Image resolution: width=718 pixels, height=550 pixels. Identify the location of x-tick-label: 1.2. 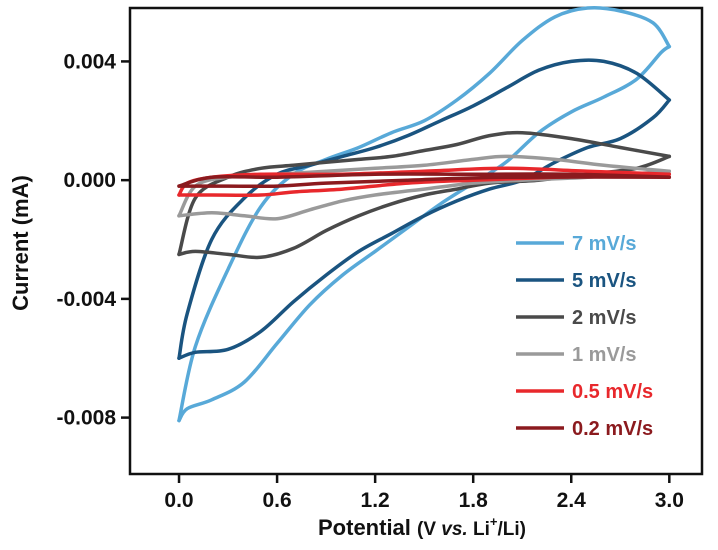
(375, 500).